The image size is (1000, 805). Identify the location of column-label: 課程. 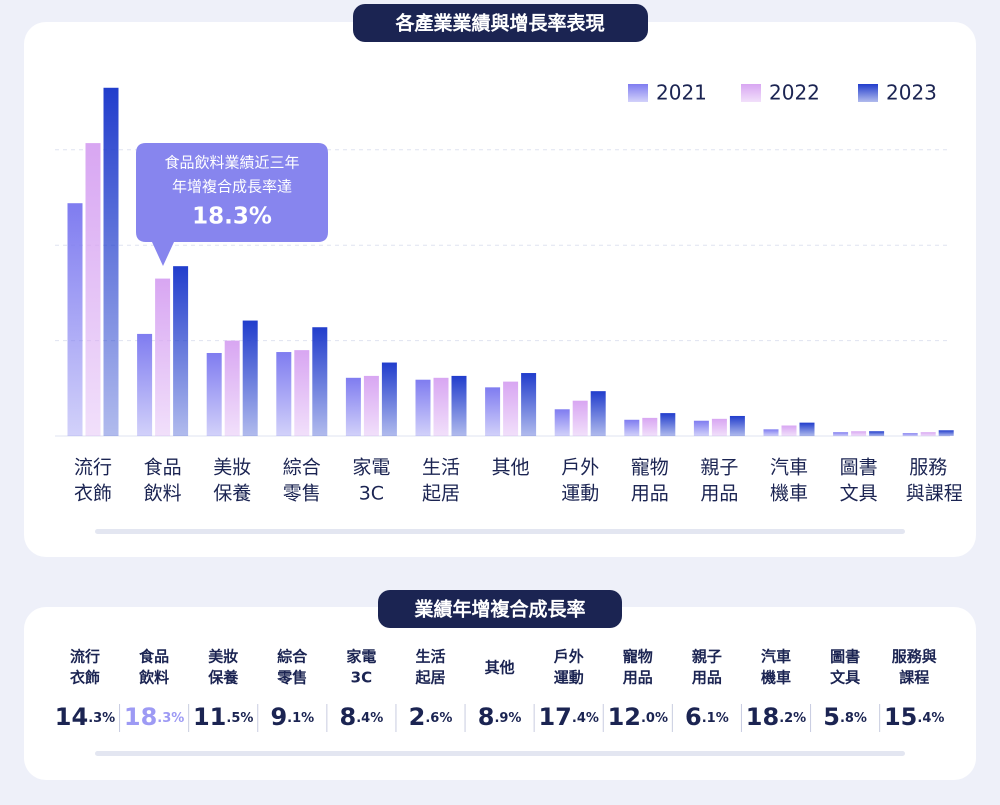
(914, 678).